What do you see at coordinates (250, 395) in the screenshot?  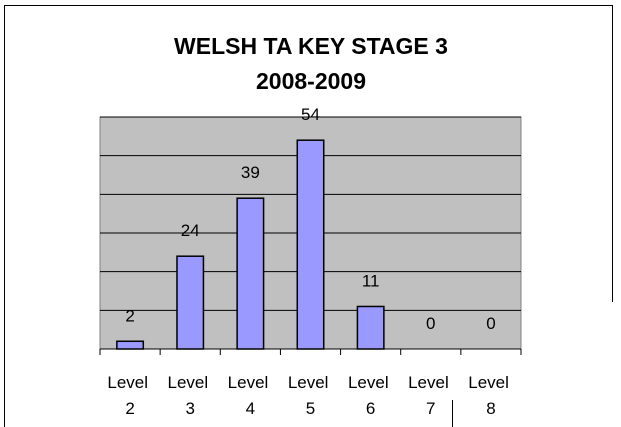 I see `x-tick-label: Level 4` at bounding box center [250, 395].